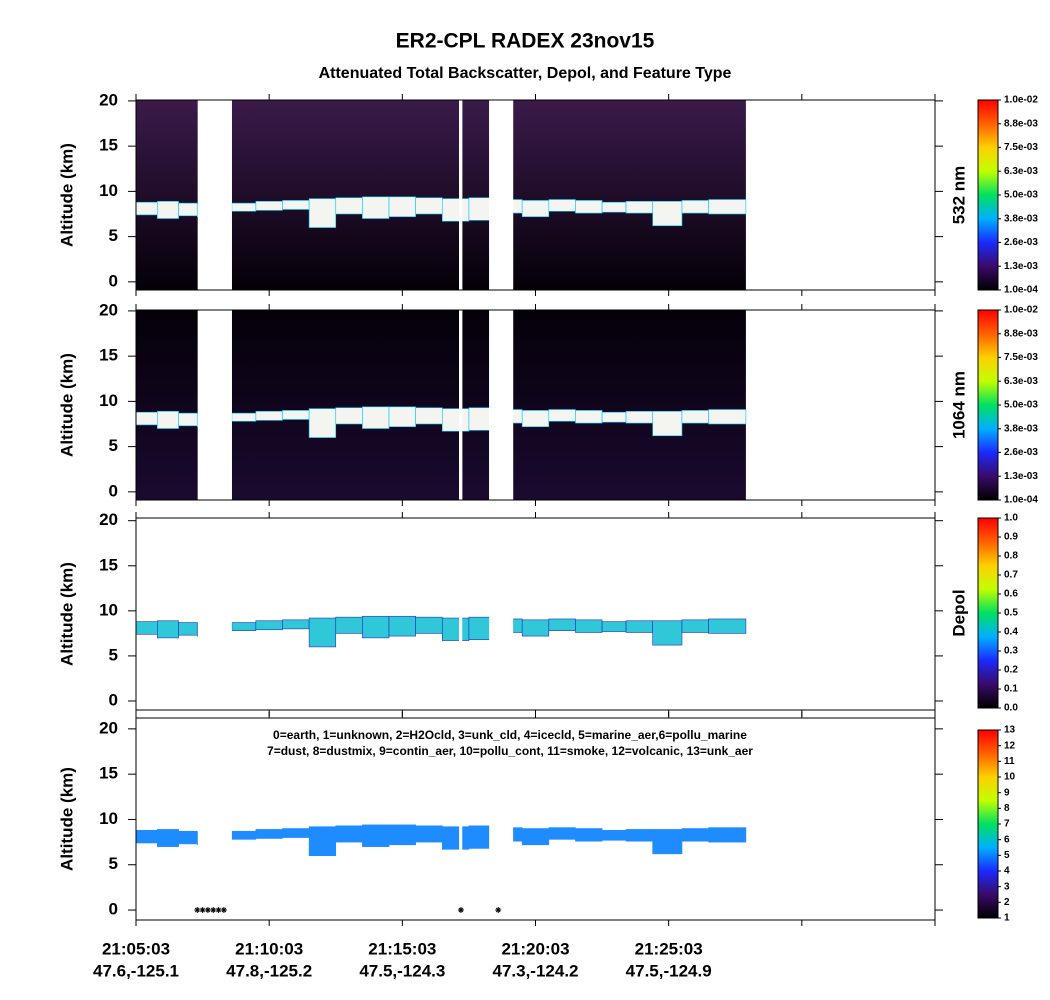 The image size is (1050, 1000). I want to click on colorbar-tick-label: 1.3e-03, so click(1021, 266).